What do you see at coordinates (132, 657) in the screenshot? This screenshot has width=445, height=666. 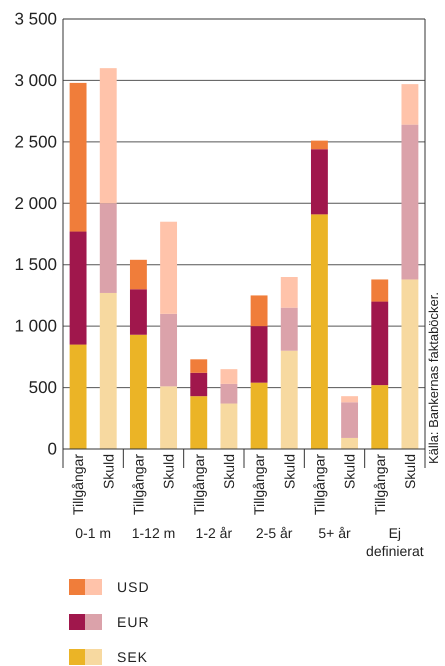 I see `legend-label: SEK` at bounding box center [132, 657].